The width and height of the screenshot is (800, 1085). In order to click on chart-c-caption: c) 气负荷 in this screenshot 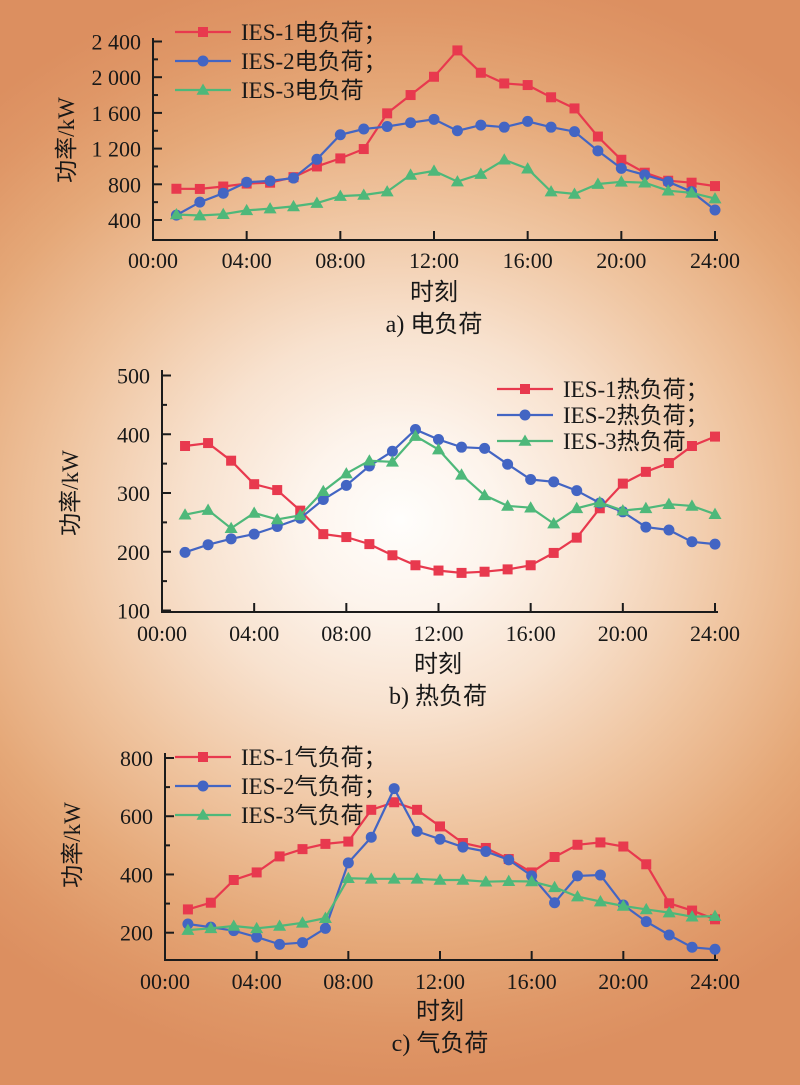, I will do `click(440, 1043)`.